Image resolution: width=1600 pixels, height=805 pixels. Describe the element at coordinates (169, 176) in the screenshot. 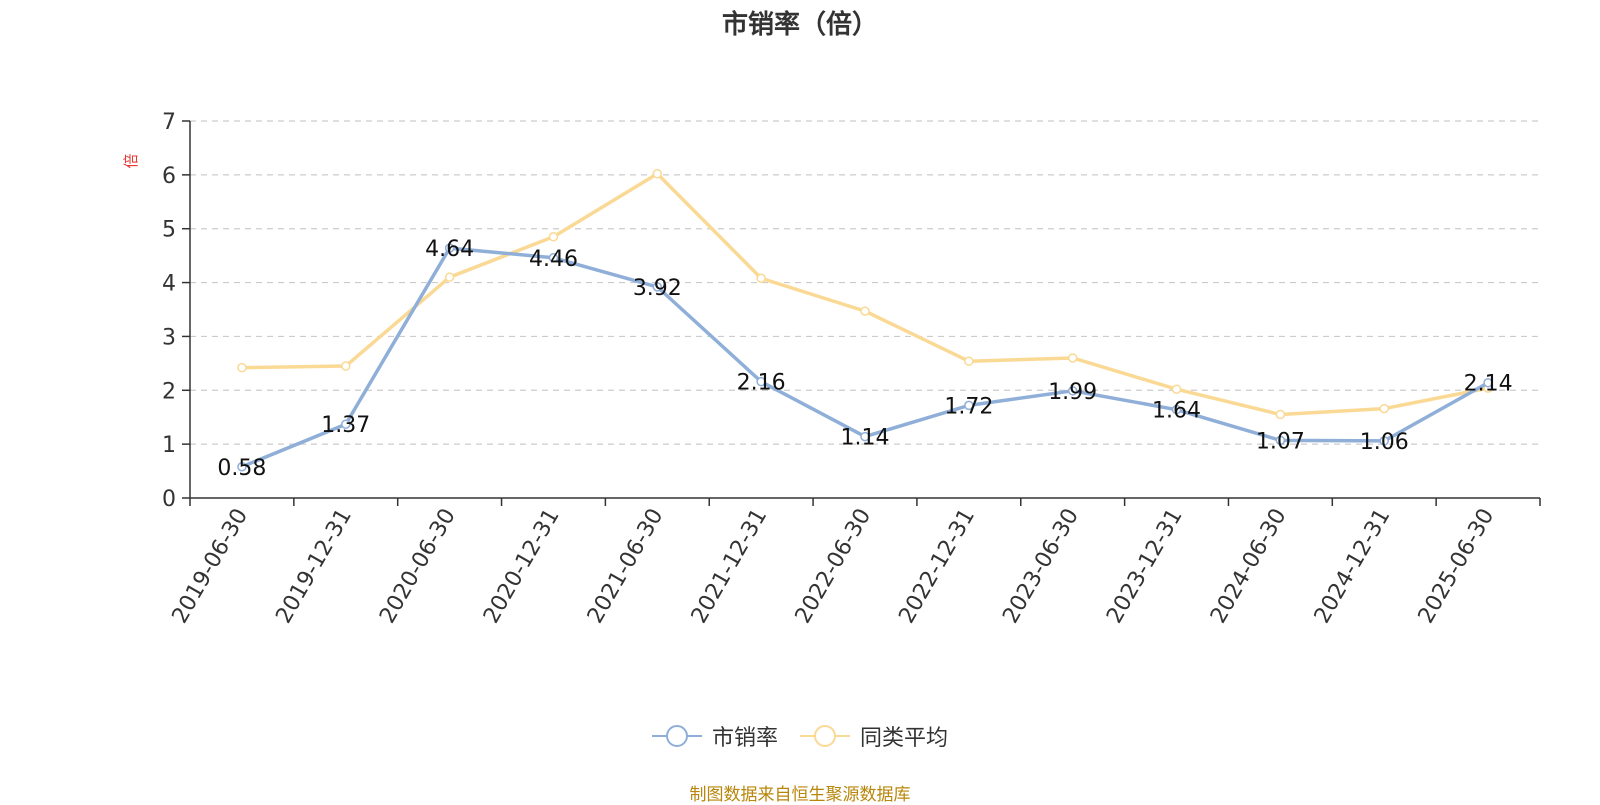

I see `y-tick-label: 6` at that location.